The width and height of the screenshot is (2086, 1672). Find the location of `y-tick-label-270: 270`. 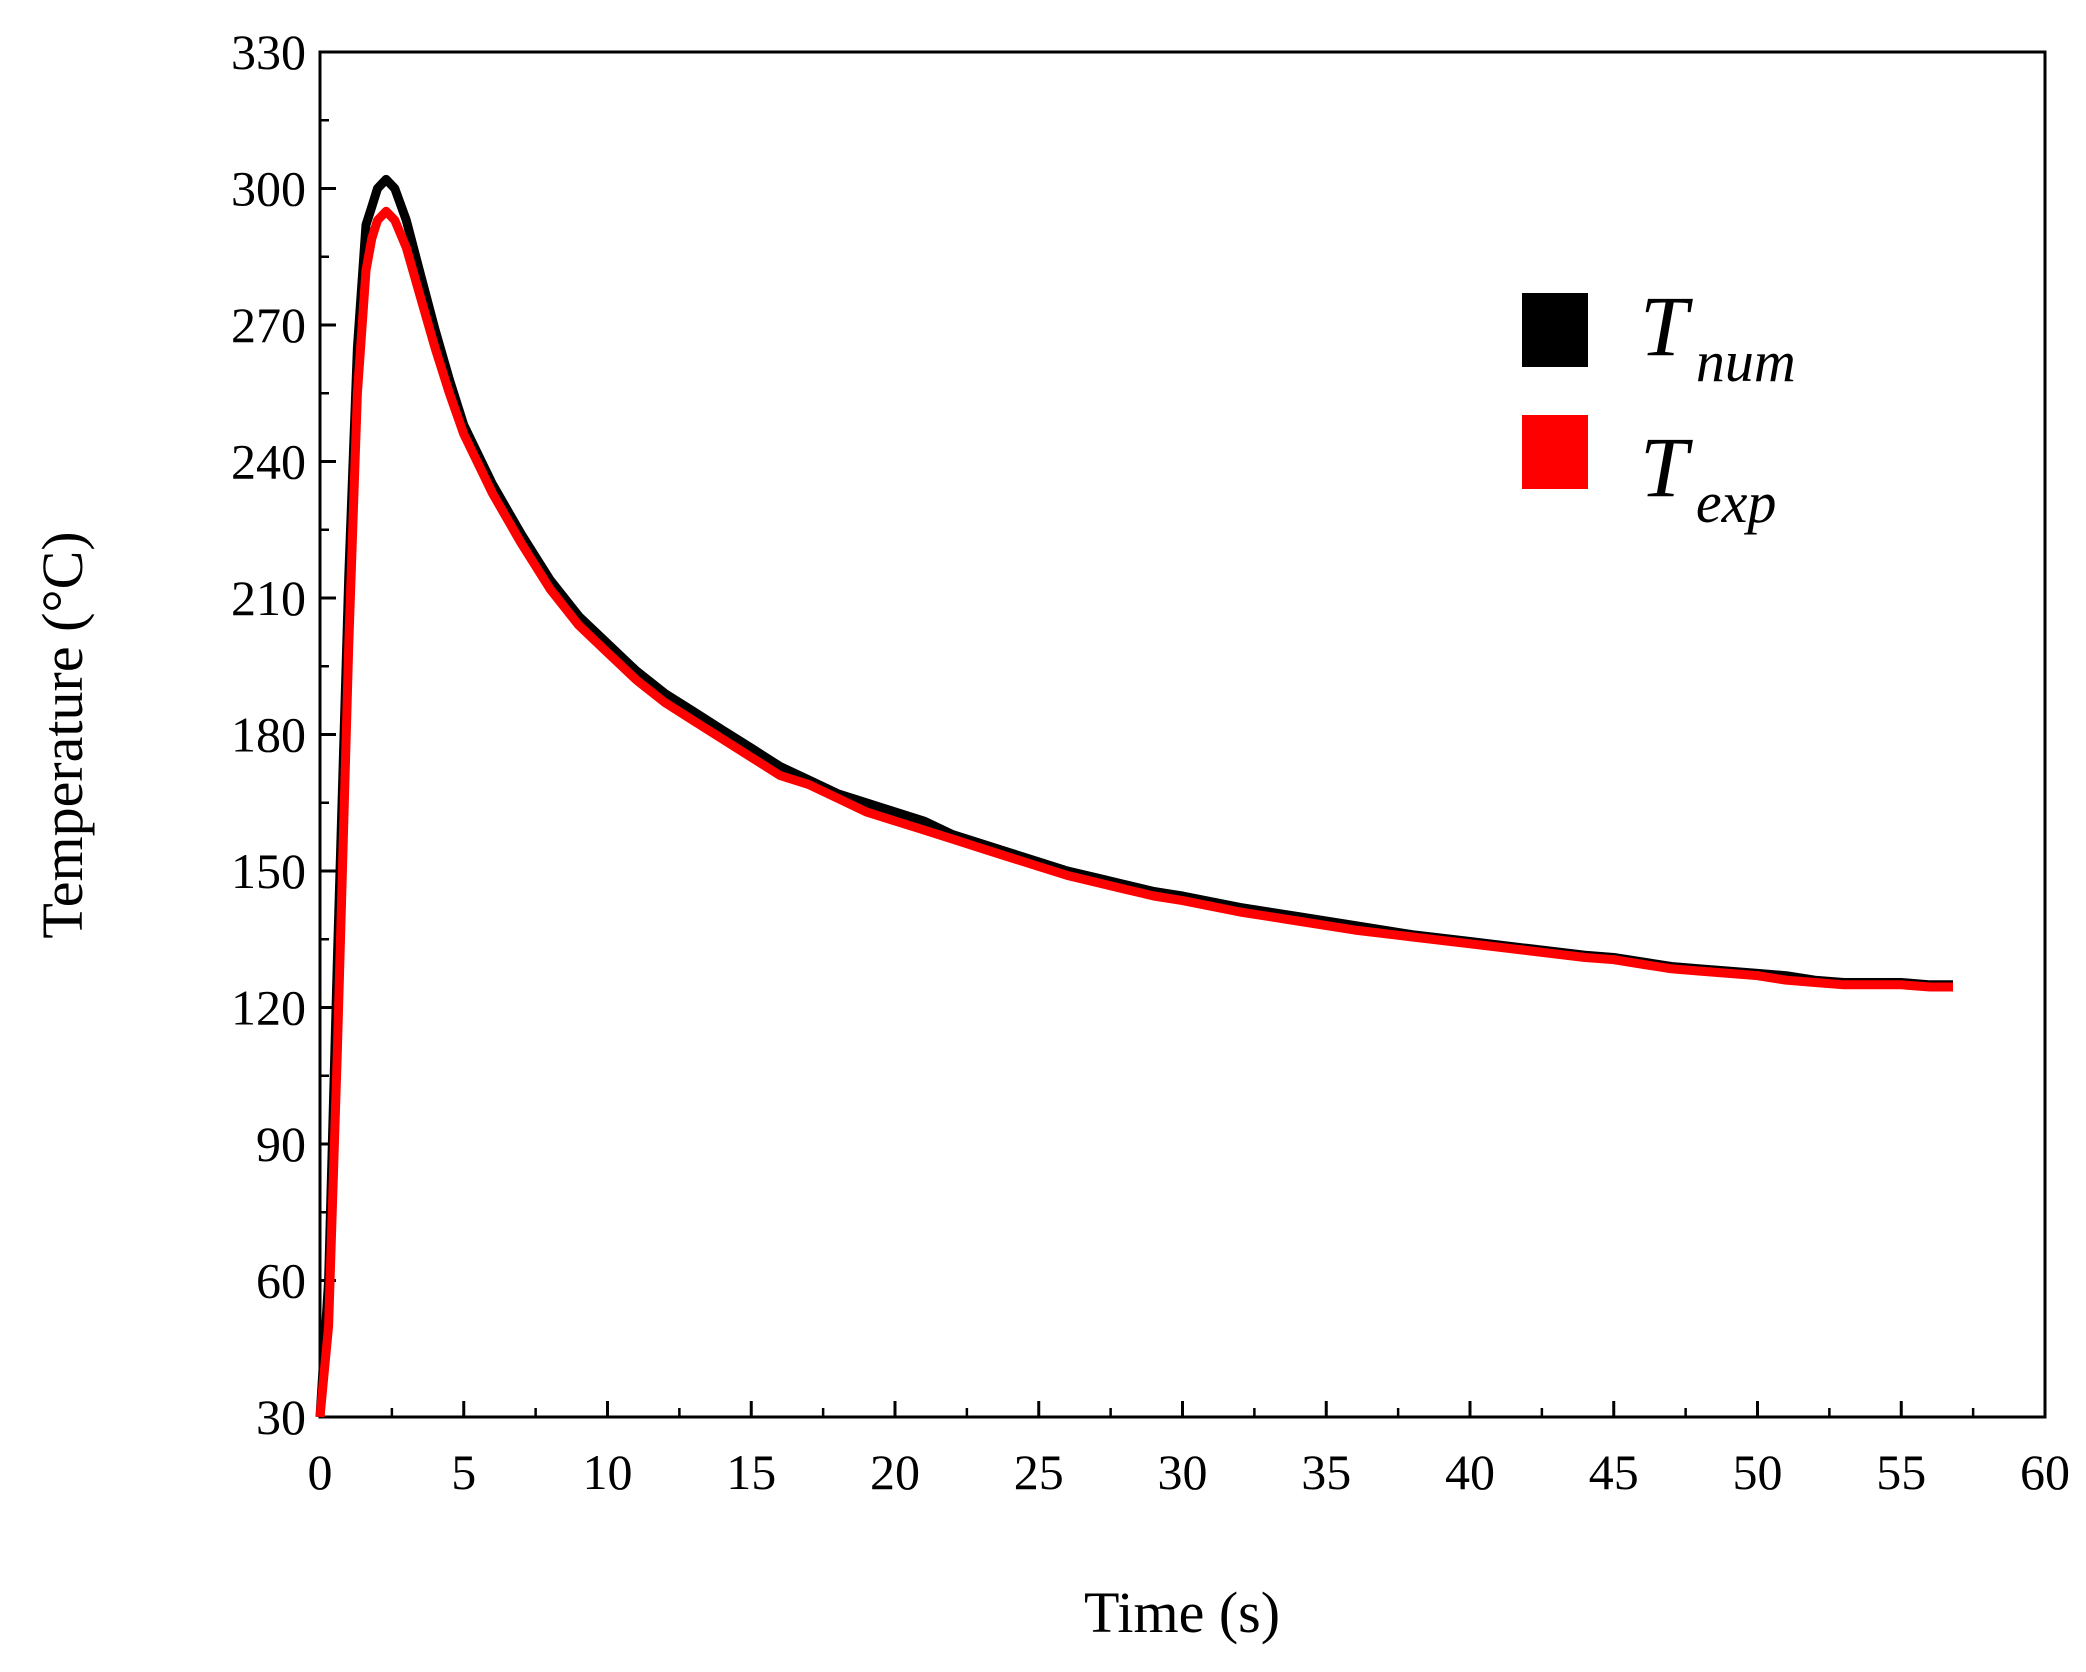

y-tick-label-270: 270 is located at coordinates (268, 325).